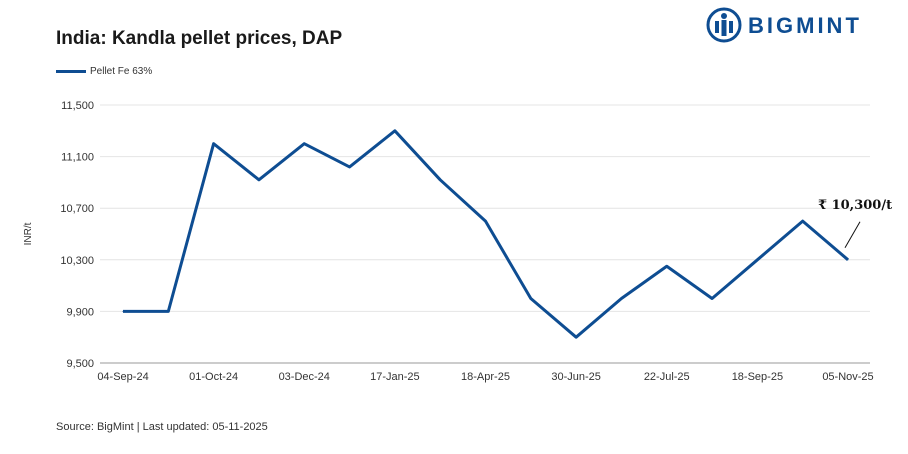  Describe the element at coordinates (121, 71) in the screenshot. I see `legend-label: Pellet Fe 63%` at that location.